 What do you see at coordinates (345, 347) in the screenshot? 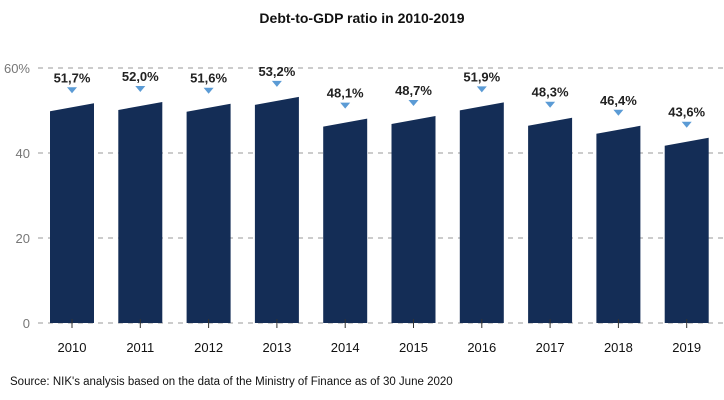
I see `x-tick-label: 2014` at bounding box center [345, 347].